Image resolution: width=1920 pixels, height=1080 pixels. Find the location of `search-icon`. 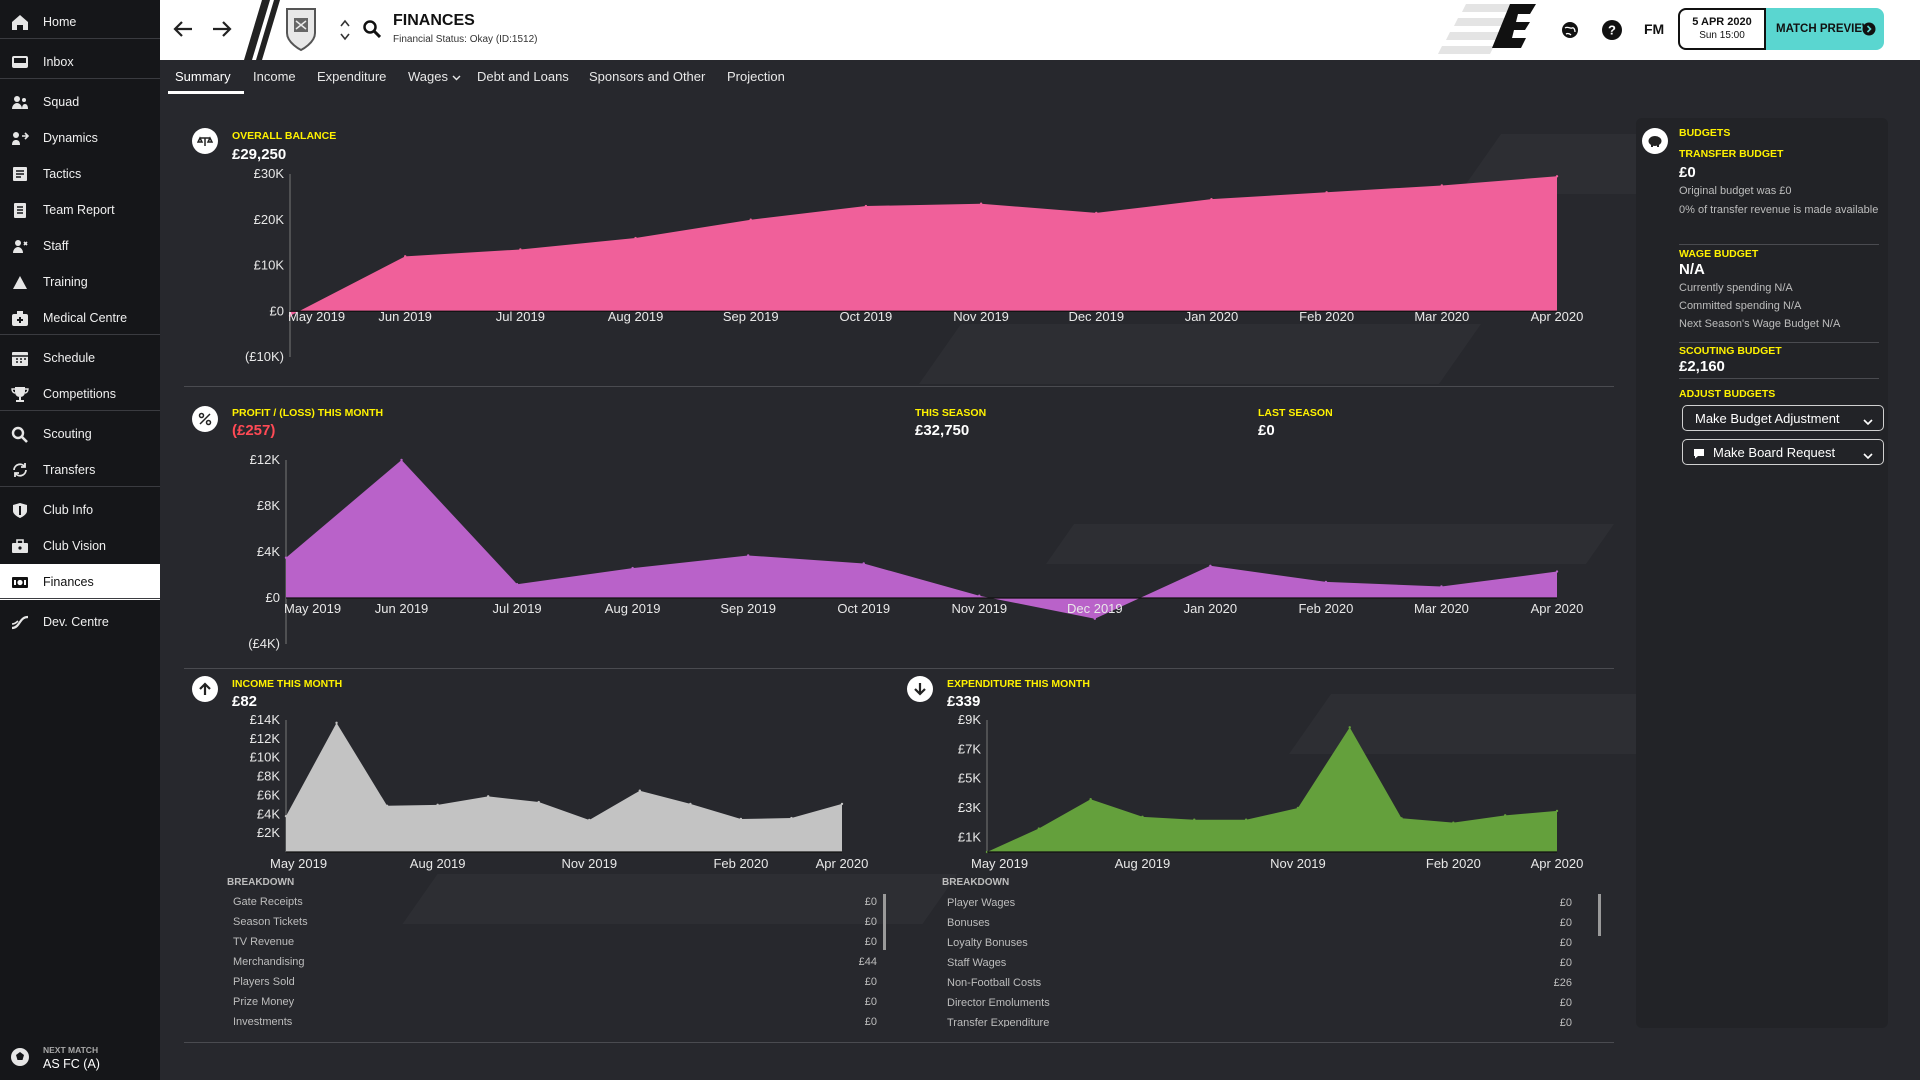

search-icon is located at coordinates (372, 31).